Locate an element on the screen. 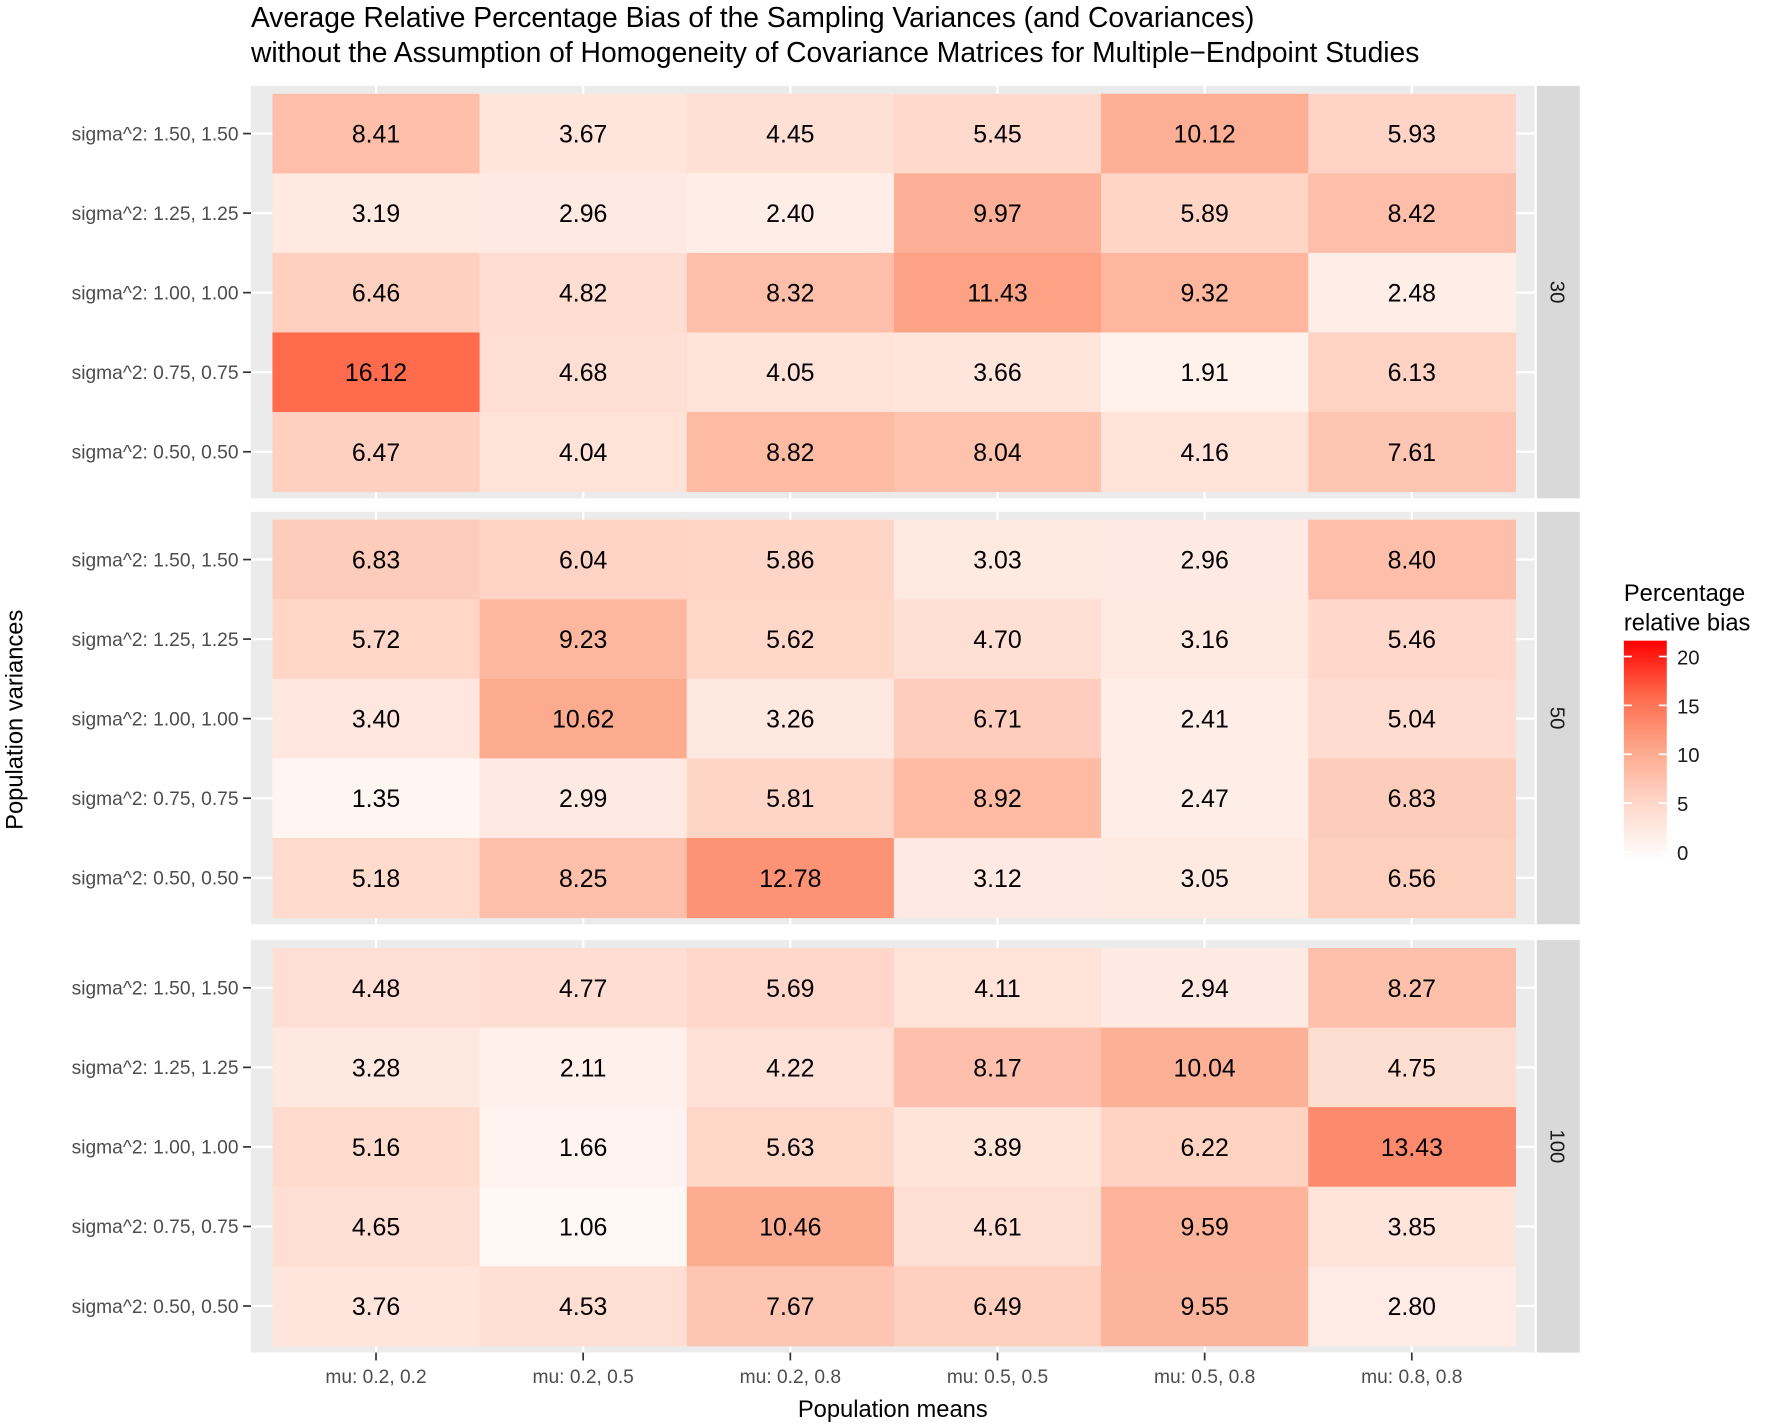 Image resolution: width=1772 pixels, height=1426 pixels. tile-value-label: 13.43 is located at coordinates (1412, 1148).